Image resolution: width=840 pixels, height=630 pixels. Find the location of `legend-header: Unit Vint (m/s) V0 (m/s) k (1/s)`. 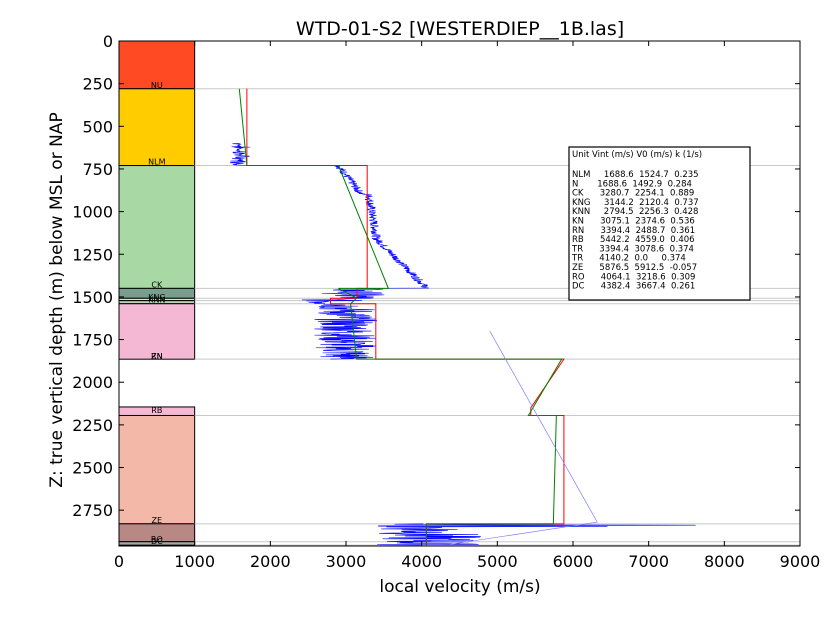

legend-header: Unit Vint (m/s) V0 (m/s) k (1/s) is located at coordinates (637, 155).